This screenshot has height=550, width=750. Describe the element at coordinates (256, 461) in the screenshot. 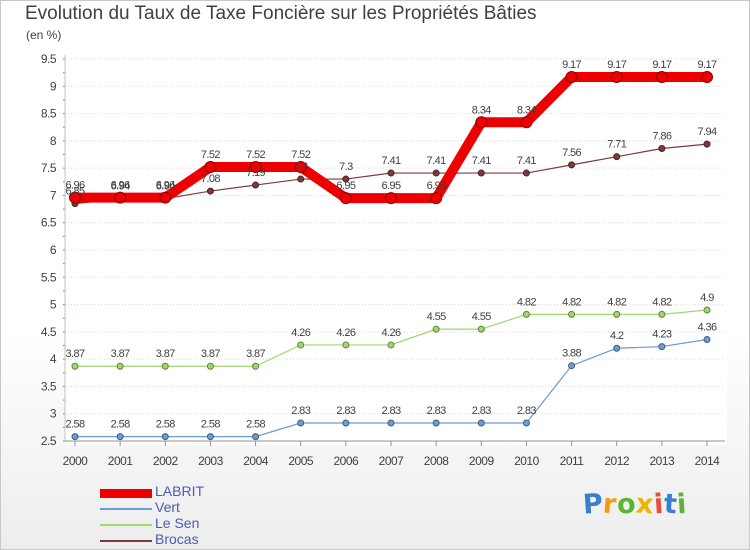

I see `x-tick-label: 2004` at that location.